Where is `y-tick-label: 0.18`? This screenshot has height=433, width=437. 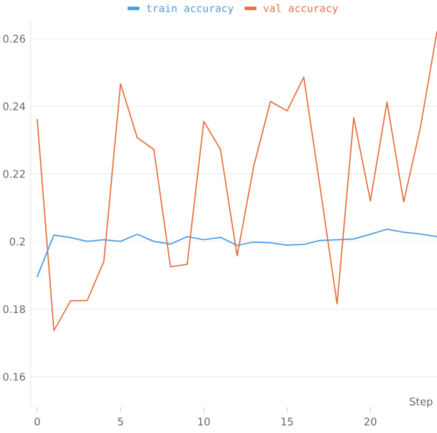 y-tick-label: 0.18 is located at coordinates (14, 309).